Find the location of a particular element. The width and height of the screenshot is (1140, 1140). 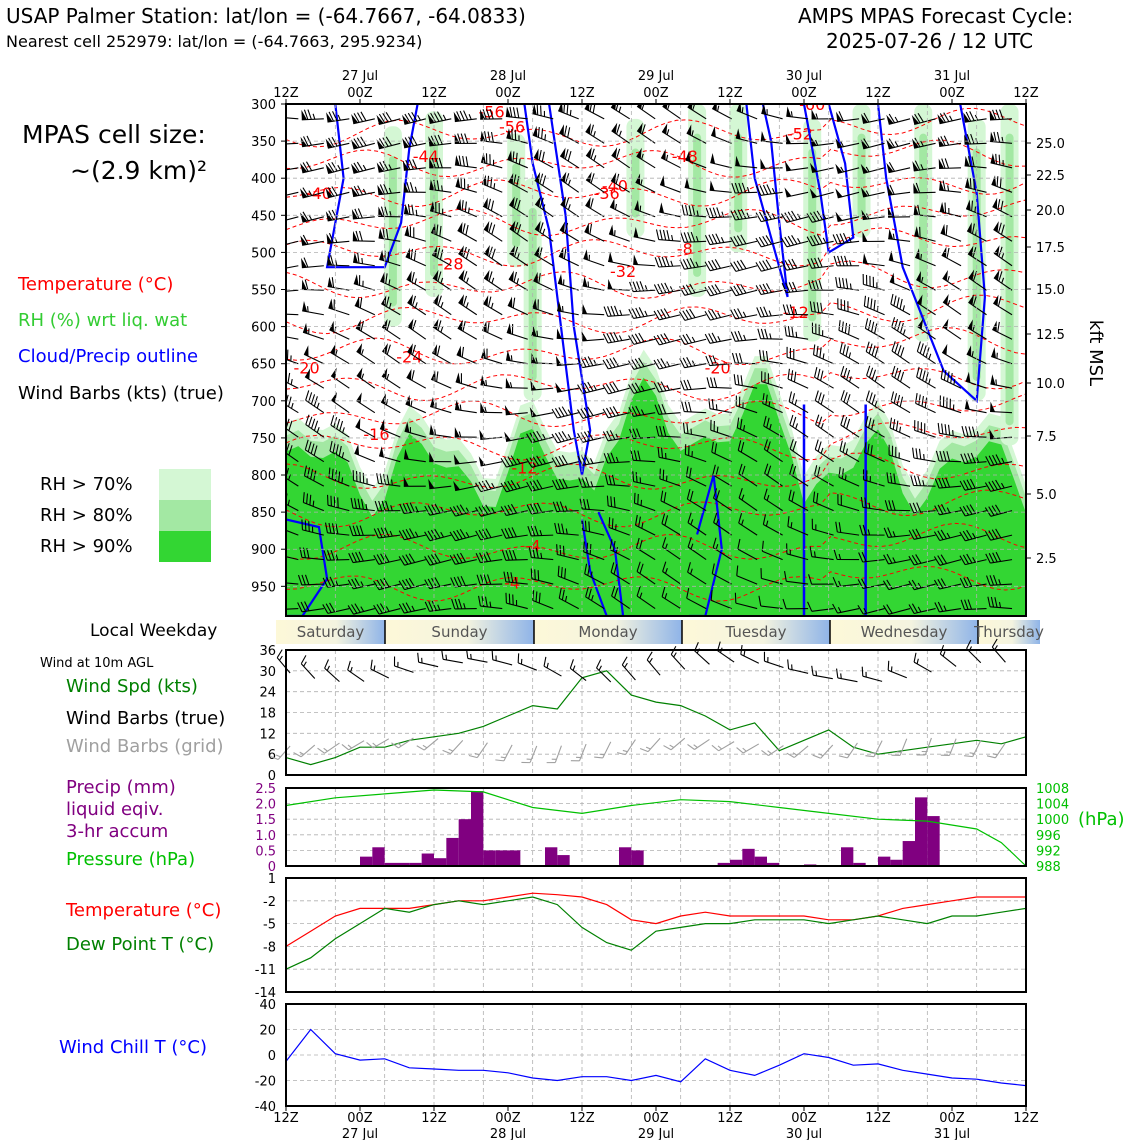

pressure-tick-label: 500 is located at coordinates (263, 253).